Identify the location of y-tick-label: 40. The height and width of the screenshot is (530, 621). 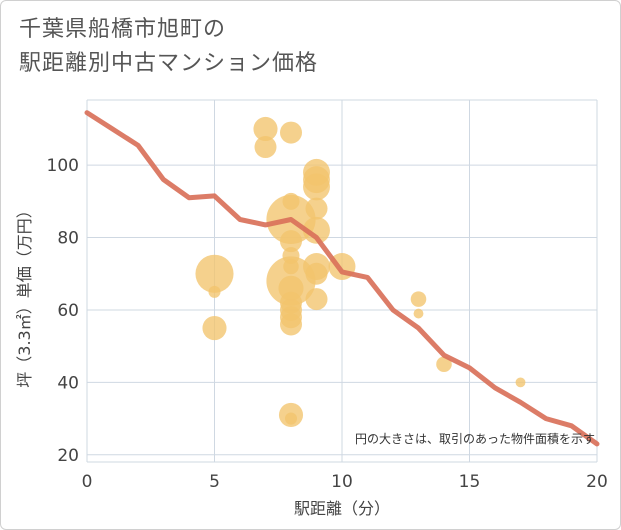
(68, 383).